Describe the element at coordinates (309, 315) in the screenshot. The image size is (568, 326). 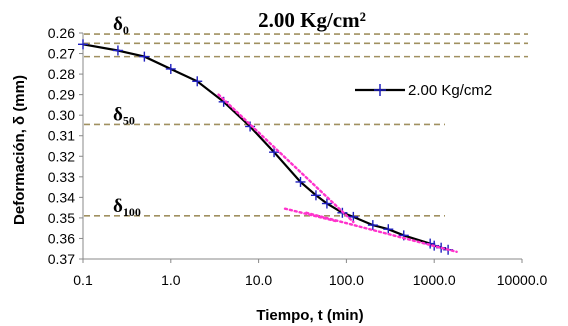
I see `x-axis-title: Tiempo, t (min)` at that location.